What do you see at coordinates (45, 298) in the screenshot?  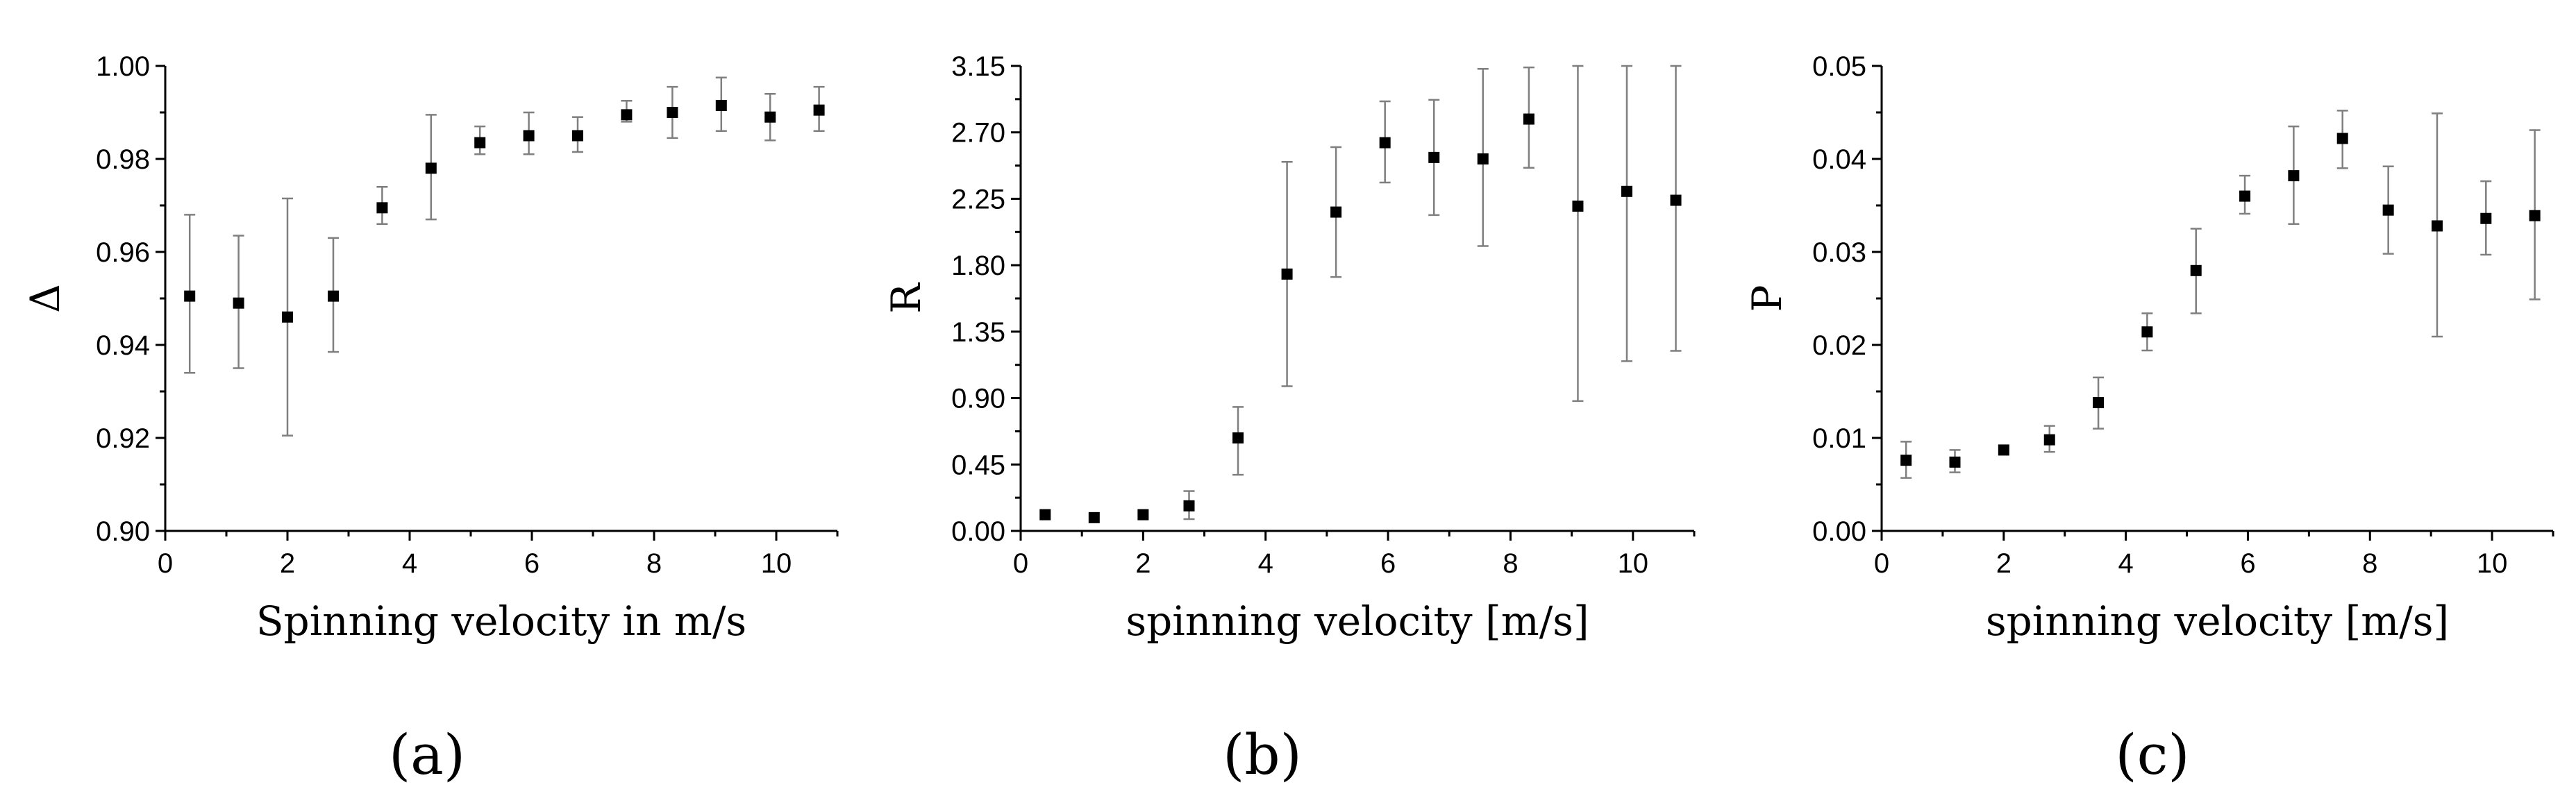 I see `y-axis-label: Δ` at bounding box center [45, 298].